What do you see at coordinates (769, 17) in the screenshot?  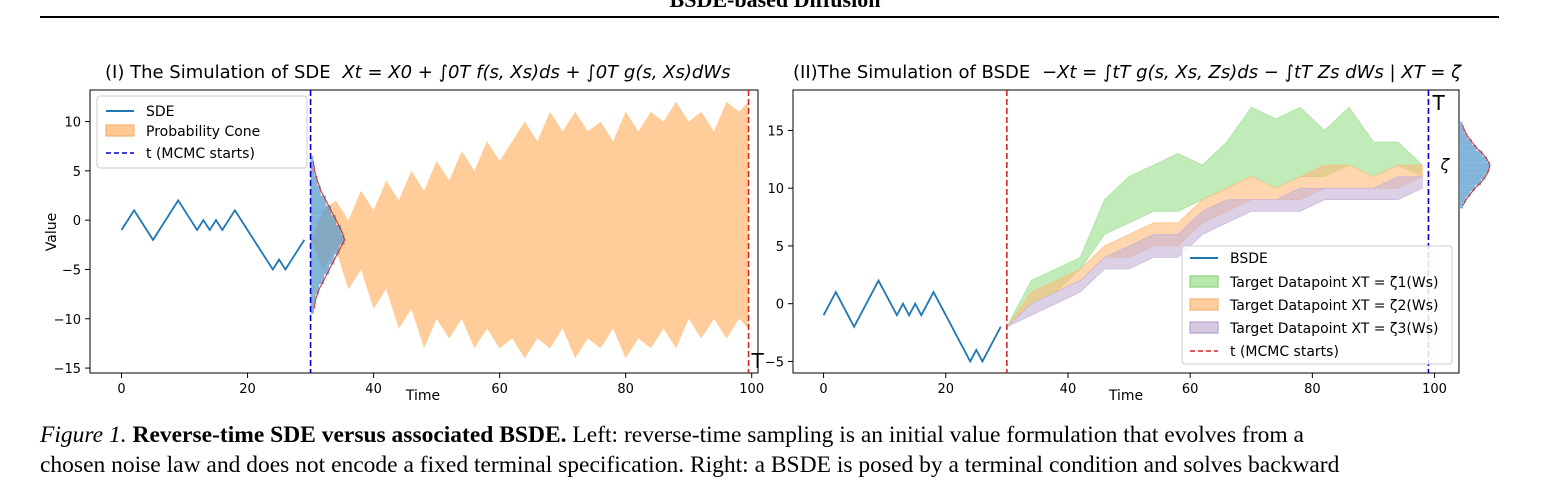 I see `title-rule` at bounding box center [769, 17].